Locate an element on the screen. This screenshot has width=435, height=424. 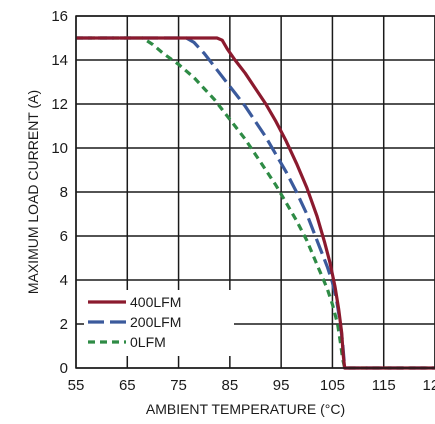
x-tick-label: 125 is located at coordinates (428, 385).